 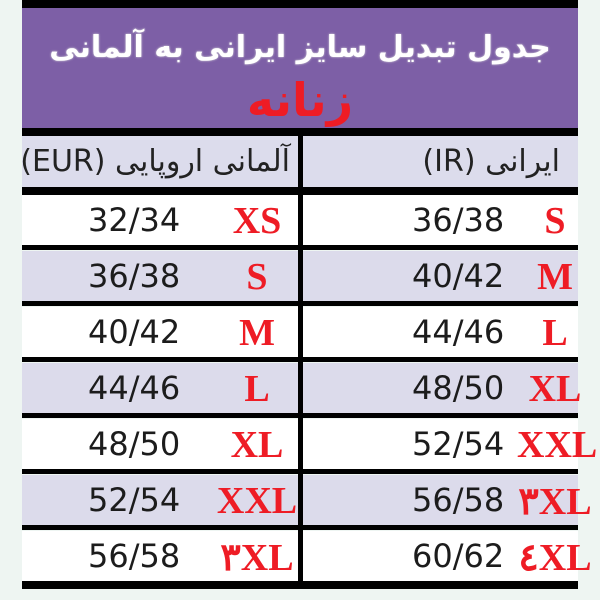 I want to click on eur-value: 44/46, so click(x=134, y=388).